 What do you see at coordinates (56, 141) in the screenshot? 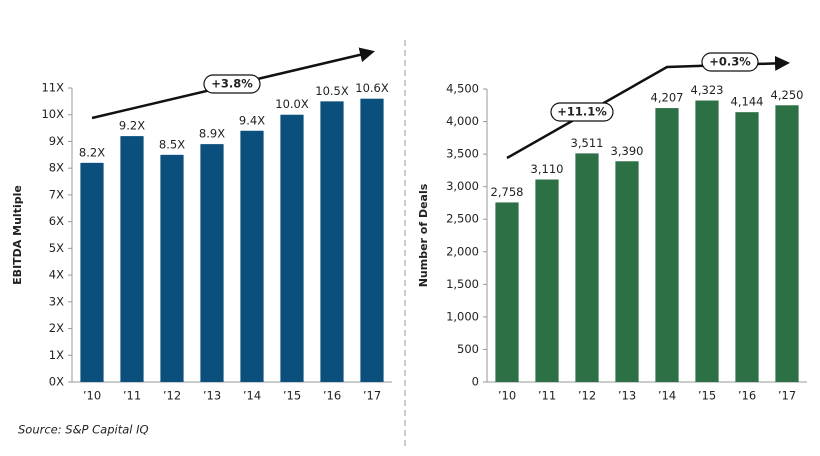
I see `y-tick-label: 9X` at bounding box center [56, 141].